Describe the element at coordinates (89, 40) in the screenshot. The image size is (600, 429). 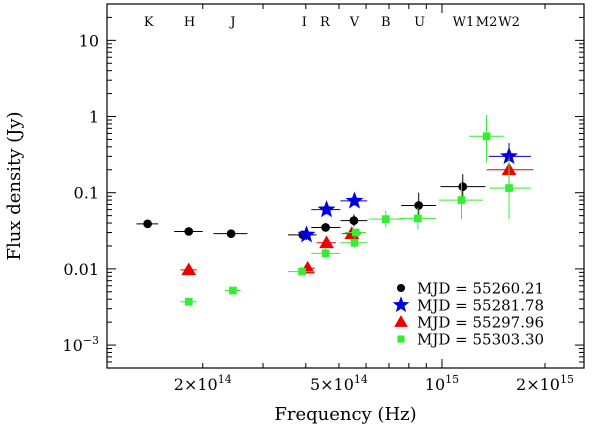
I see `y-tick-label: 10` at that location.